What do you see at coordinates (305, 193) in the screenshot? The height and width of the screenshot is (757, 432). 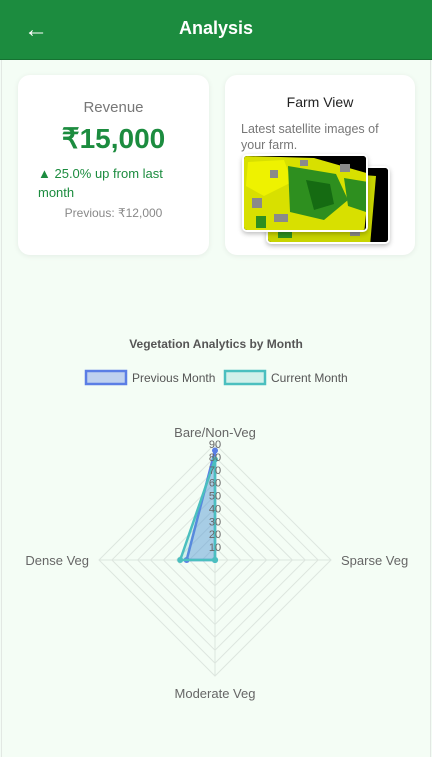 I see `satellite-image-front` at bounding box center [305, 193].